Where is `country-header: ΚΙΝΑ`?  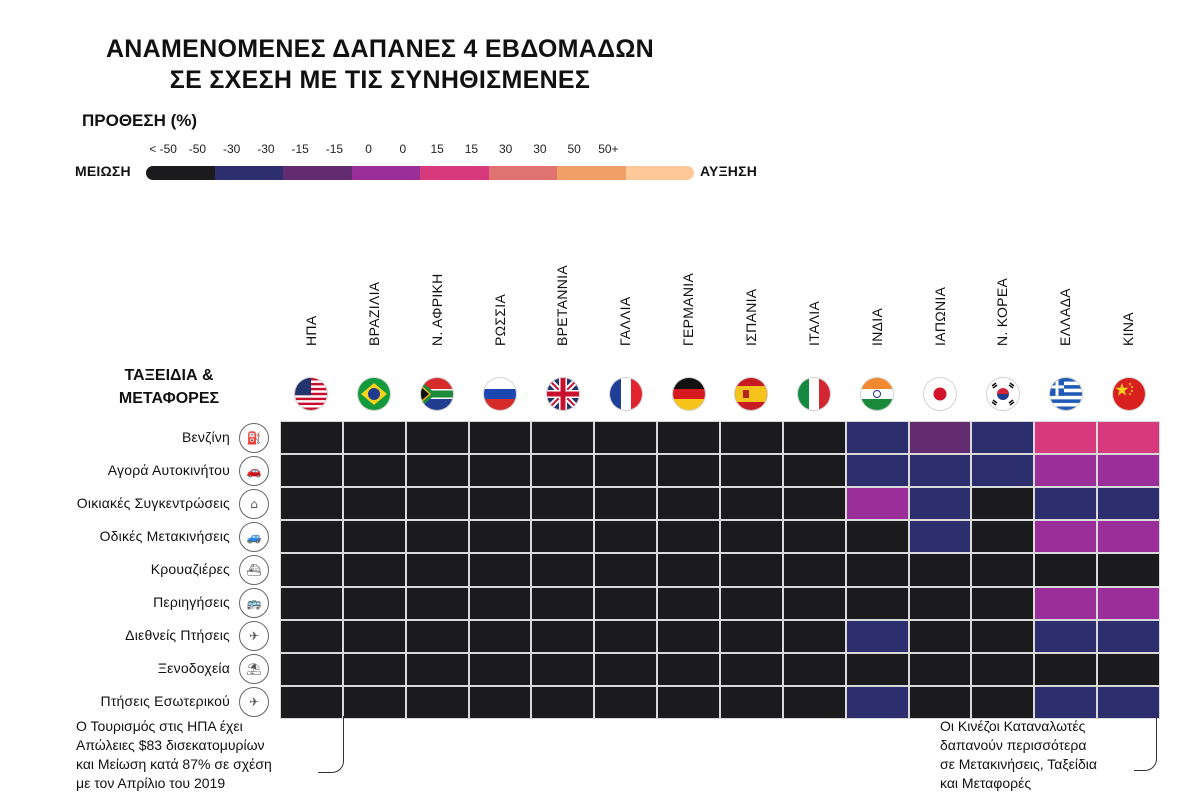
country-header: ΚΙΝΑ is located at coordinates (1128, 312).